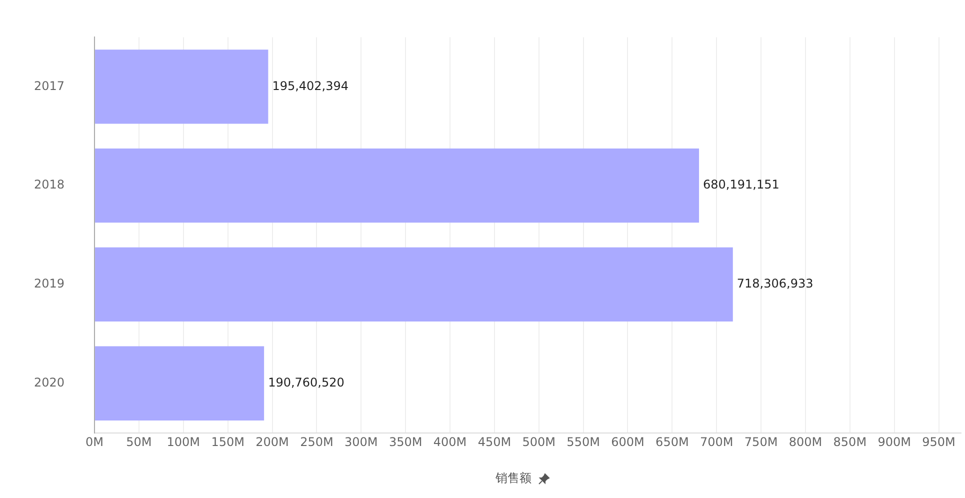  What do you see at coordinates (939, 442) in the screenshot?
I see `x-tick-label: 950M` at bounding box center [939, 442].